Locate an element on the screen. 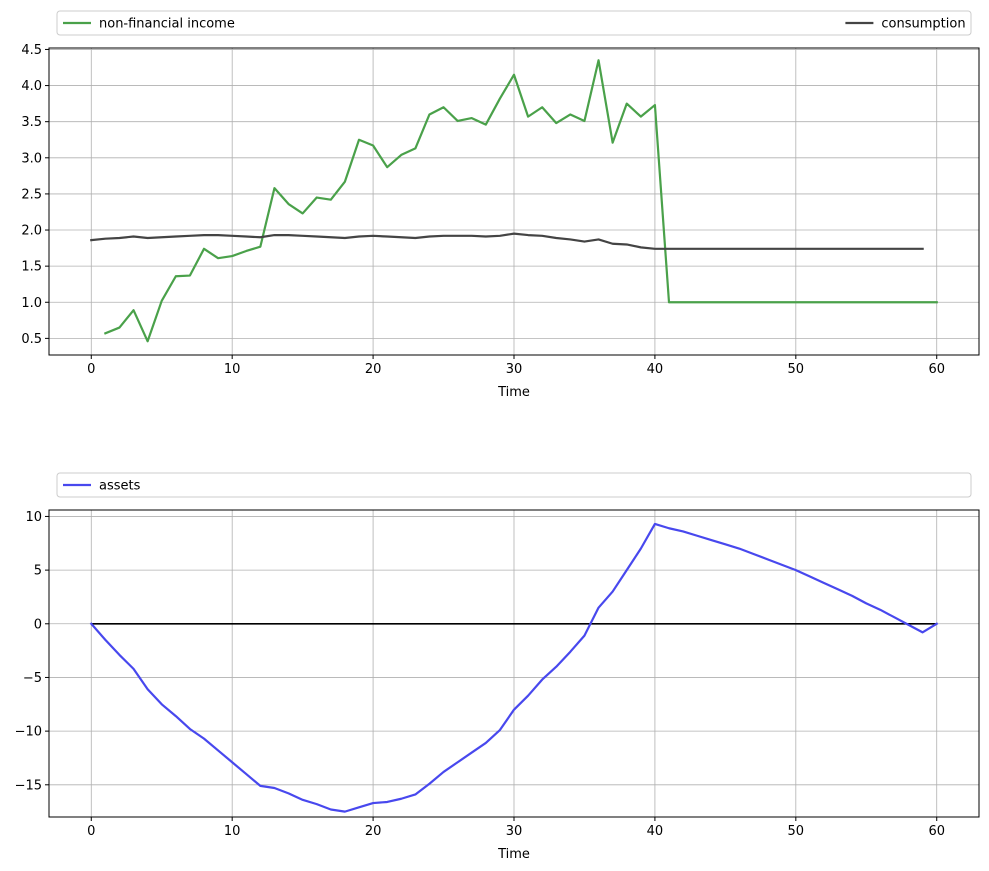  y-tick-label: 3.0 is located at coordinates (31, 158).